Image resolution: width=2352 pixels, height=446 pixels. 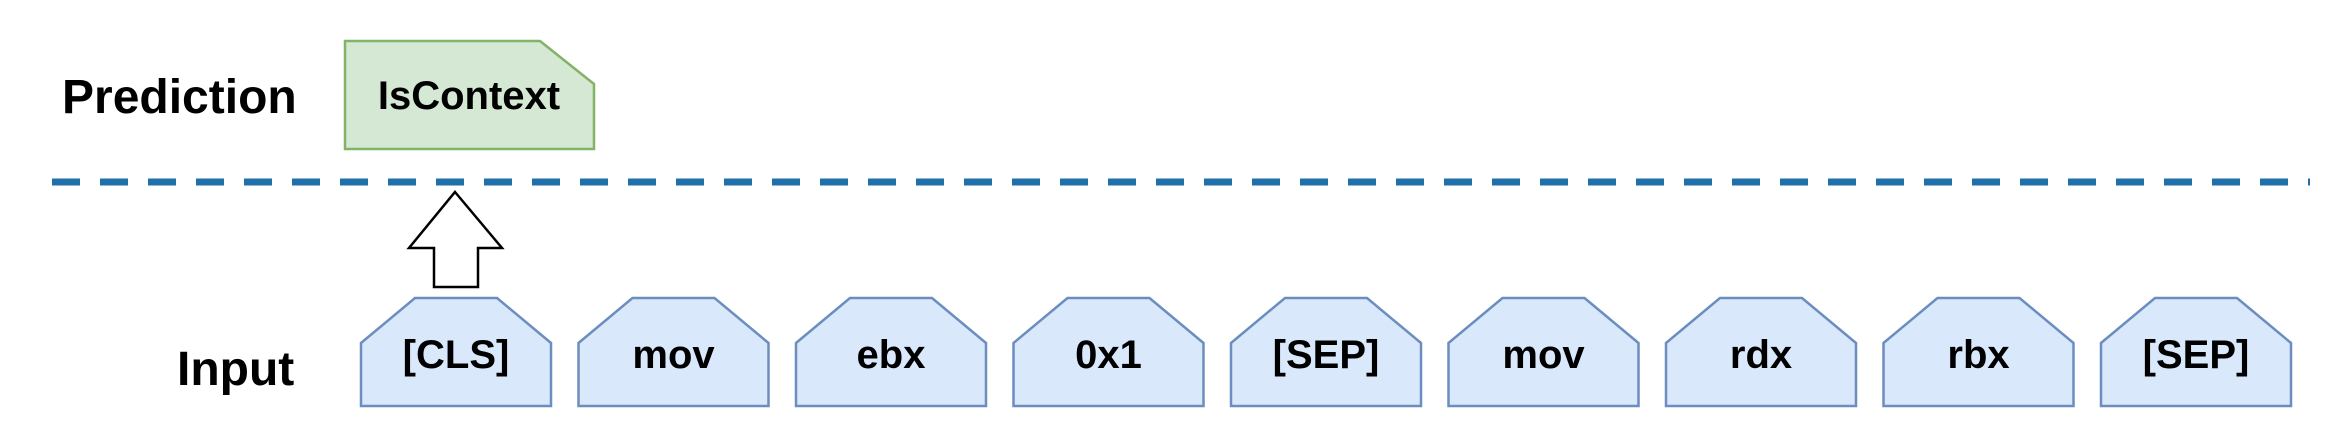 I want to click on input-token: rdx, so click(x=1761, y=352).